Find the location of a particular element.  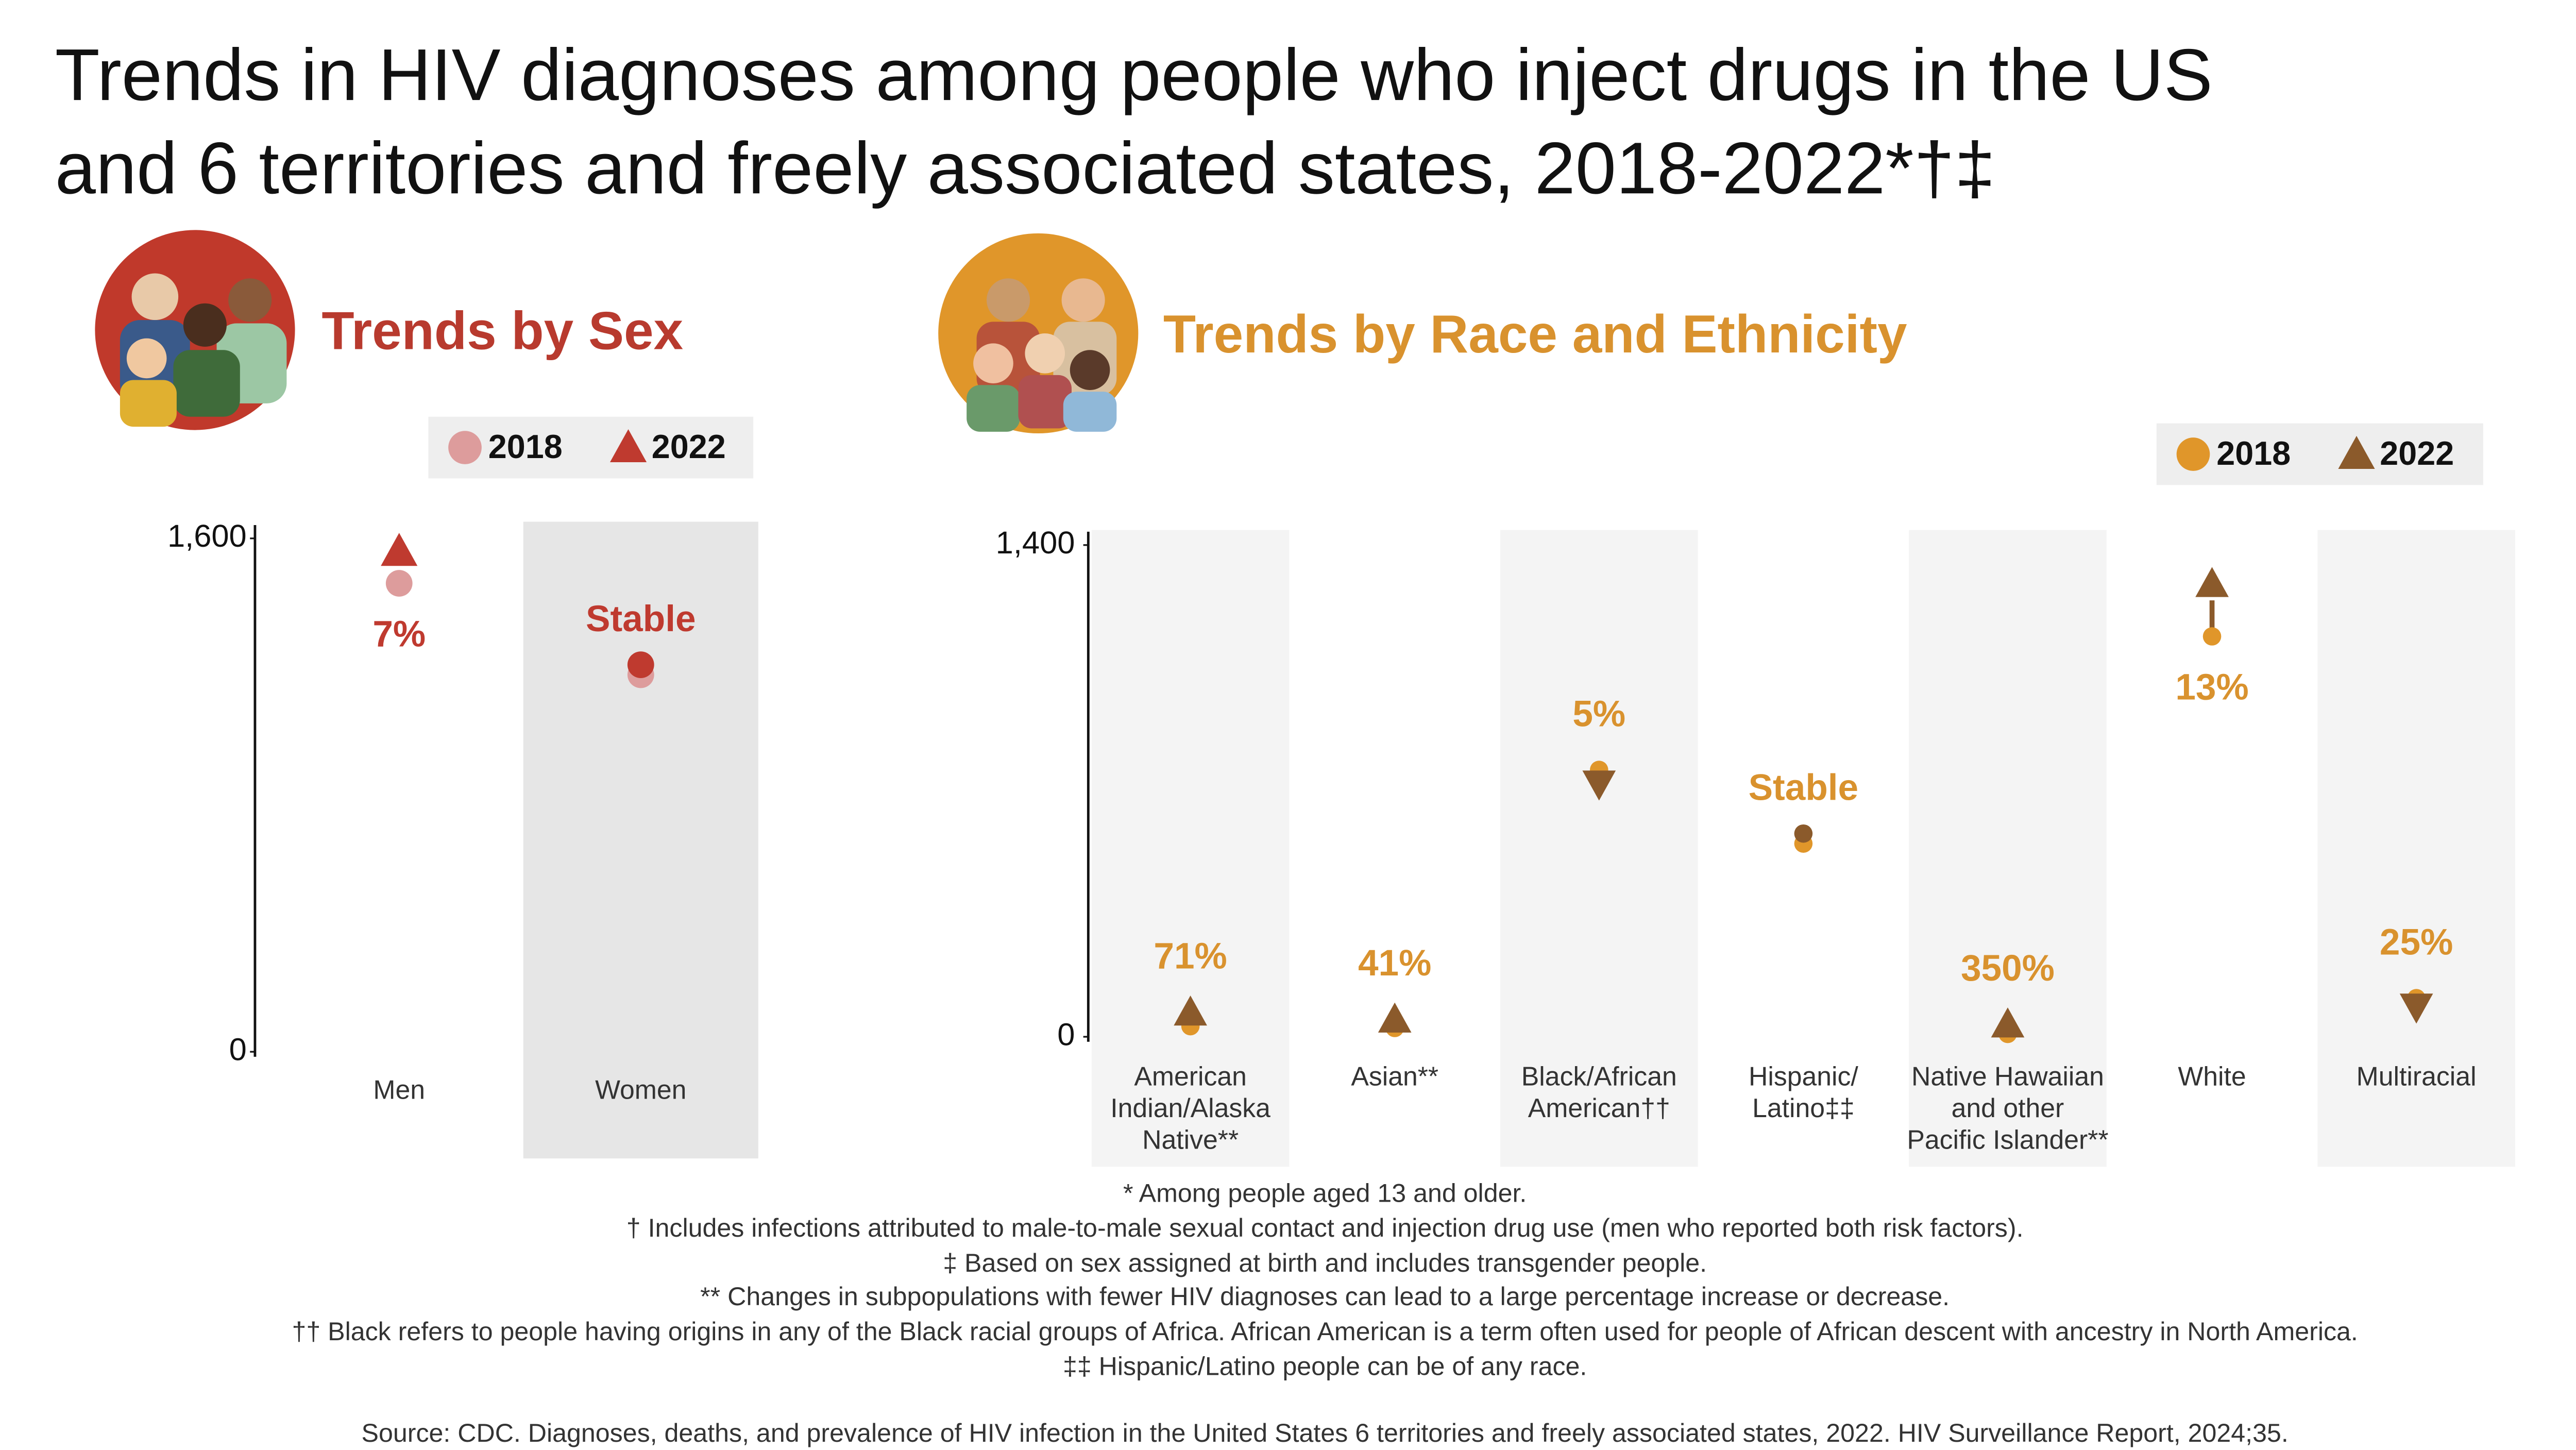

y-tick-label: 1,400 is located at coordinates (1035, 543).